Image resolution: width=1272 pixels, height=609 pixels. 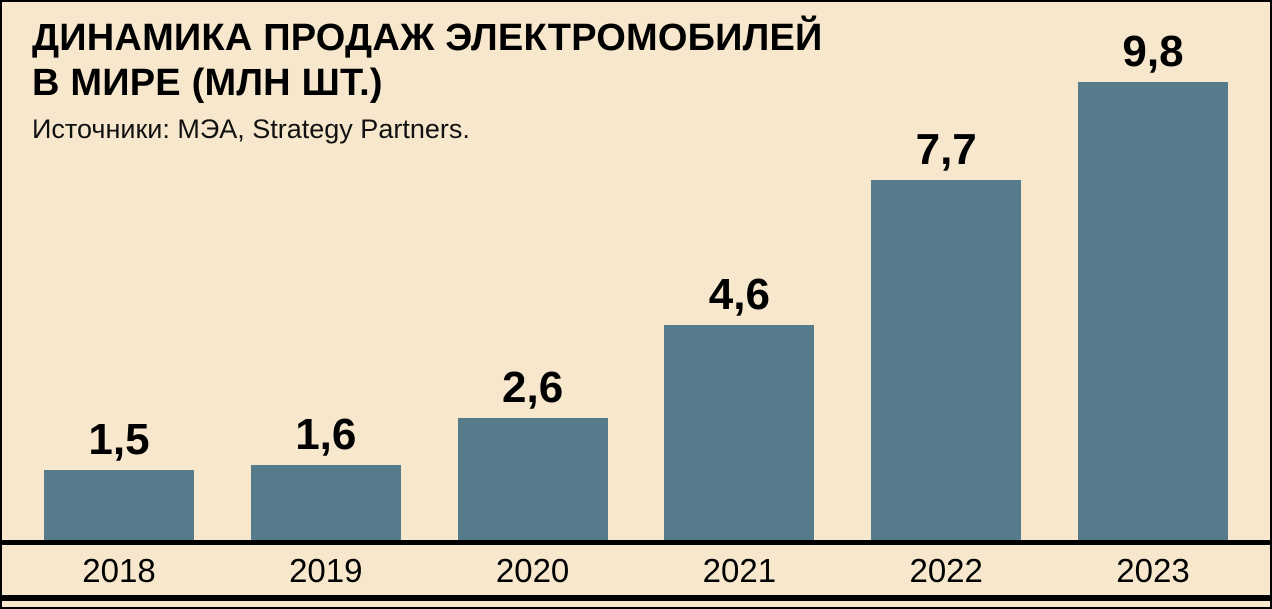 I want to click on bar-value-label: 9,8, so click(x=1153, y=51).